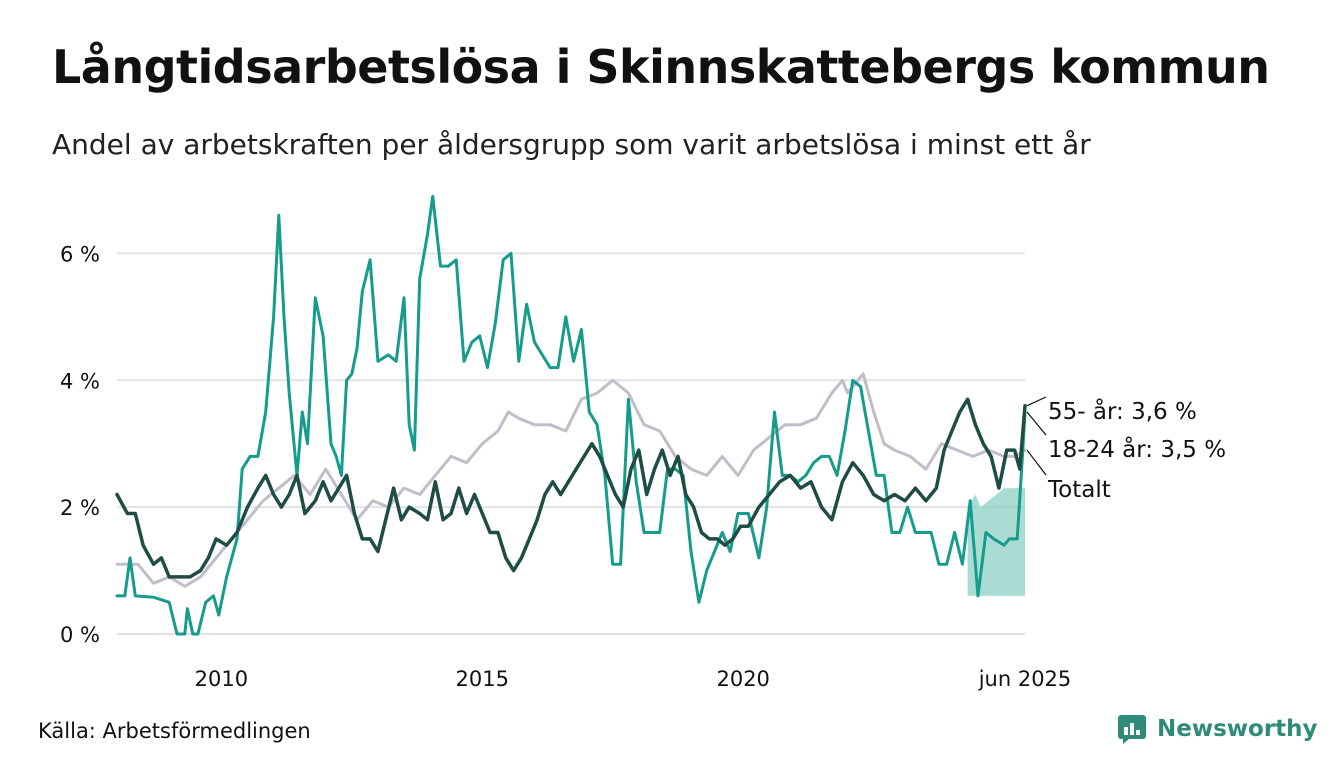 Image resolution: width=1340 pixels, height=780 pixels. What do you see at coordinates (221, 679) in the screenshot?
I see `x-tick-label: 2010` at bounding box center [221, 679].